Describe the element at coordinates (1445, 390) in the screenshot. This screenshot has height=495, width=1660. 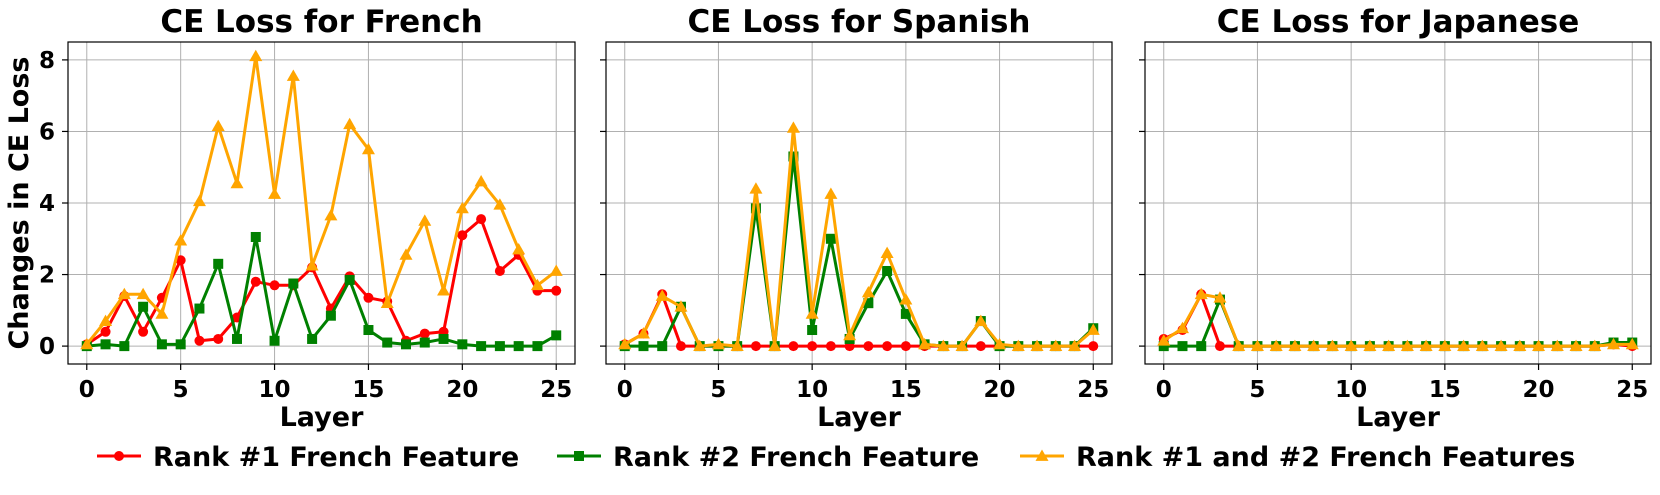
I see `x-tick-label: 15` at that location.